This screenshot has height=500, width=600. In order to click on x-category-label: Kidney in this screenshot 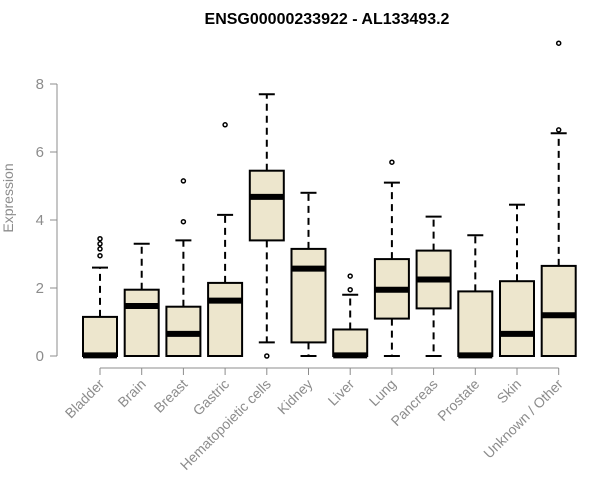, I will do `click(295, 397)`.